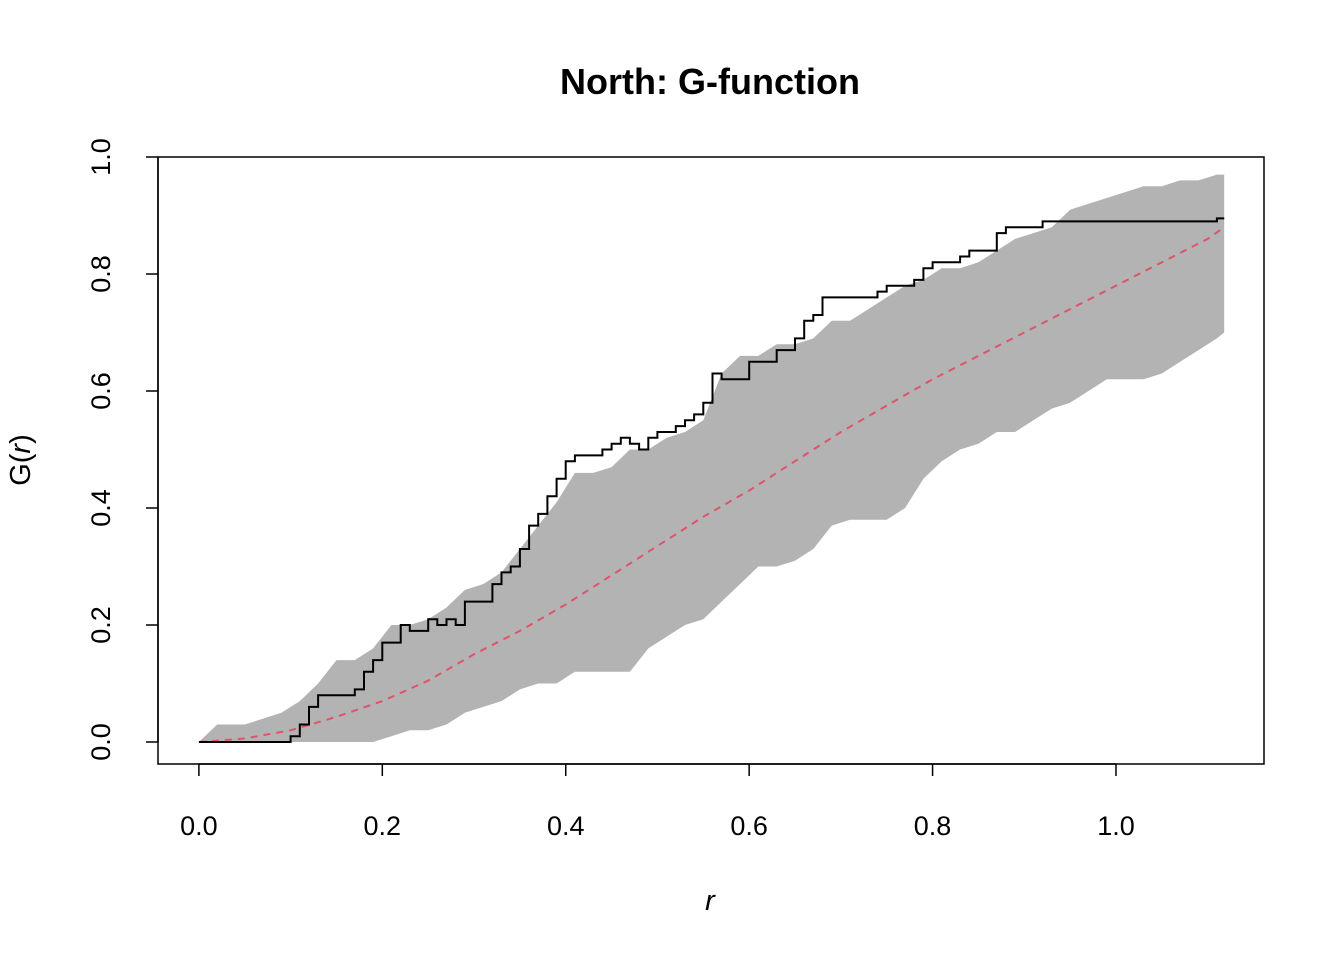 Image resolution: width=1344 pixels, height=960 pixels. What do you see at coordinates (710, 81) in the screenshot?
I see `chart-title: North: G-function` at bounding box center [710, 81].